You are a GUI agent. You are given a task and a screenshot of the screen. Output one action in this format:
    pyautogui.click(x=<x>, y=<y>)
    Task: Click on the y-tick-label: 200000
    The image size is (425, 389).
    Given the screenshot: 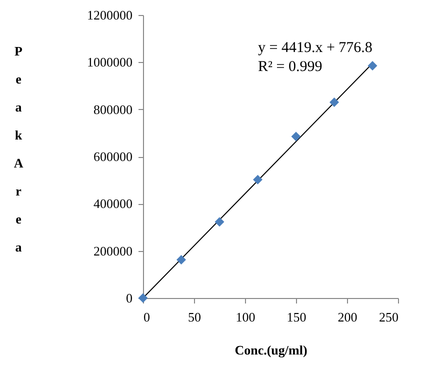 What is the action you would take?
    pyautogui.click(x=113, y=250)
    